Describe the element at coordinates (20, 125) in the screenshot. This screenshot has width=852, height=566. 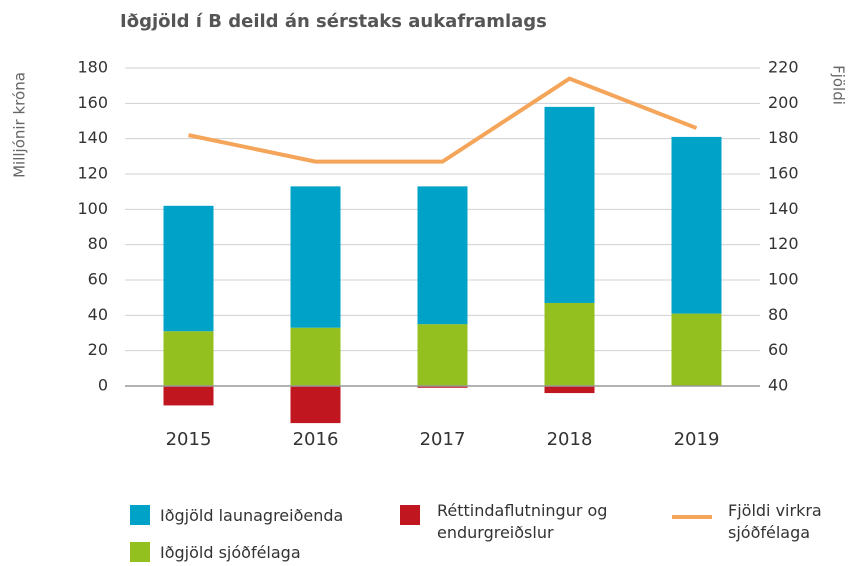
I see `y-axis-label: Milljónir króna` at that location.